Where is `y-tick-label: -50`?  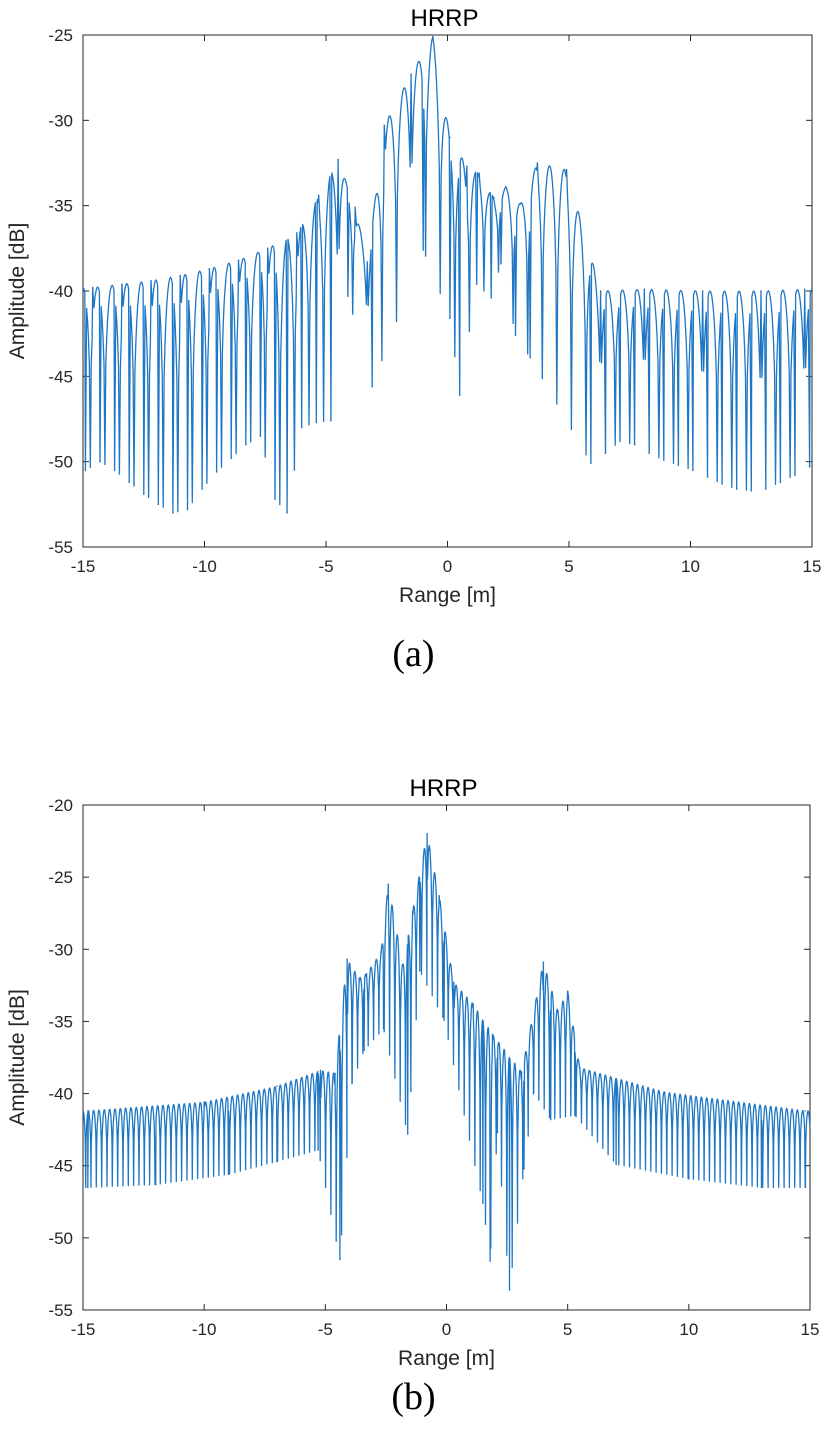
y-tick-label: -50 is located at coordinates (60, 462).